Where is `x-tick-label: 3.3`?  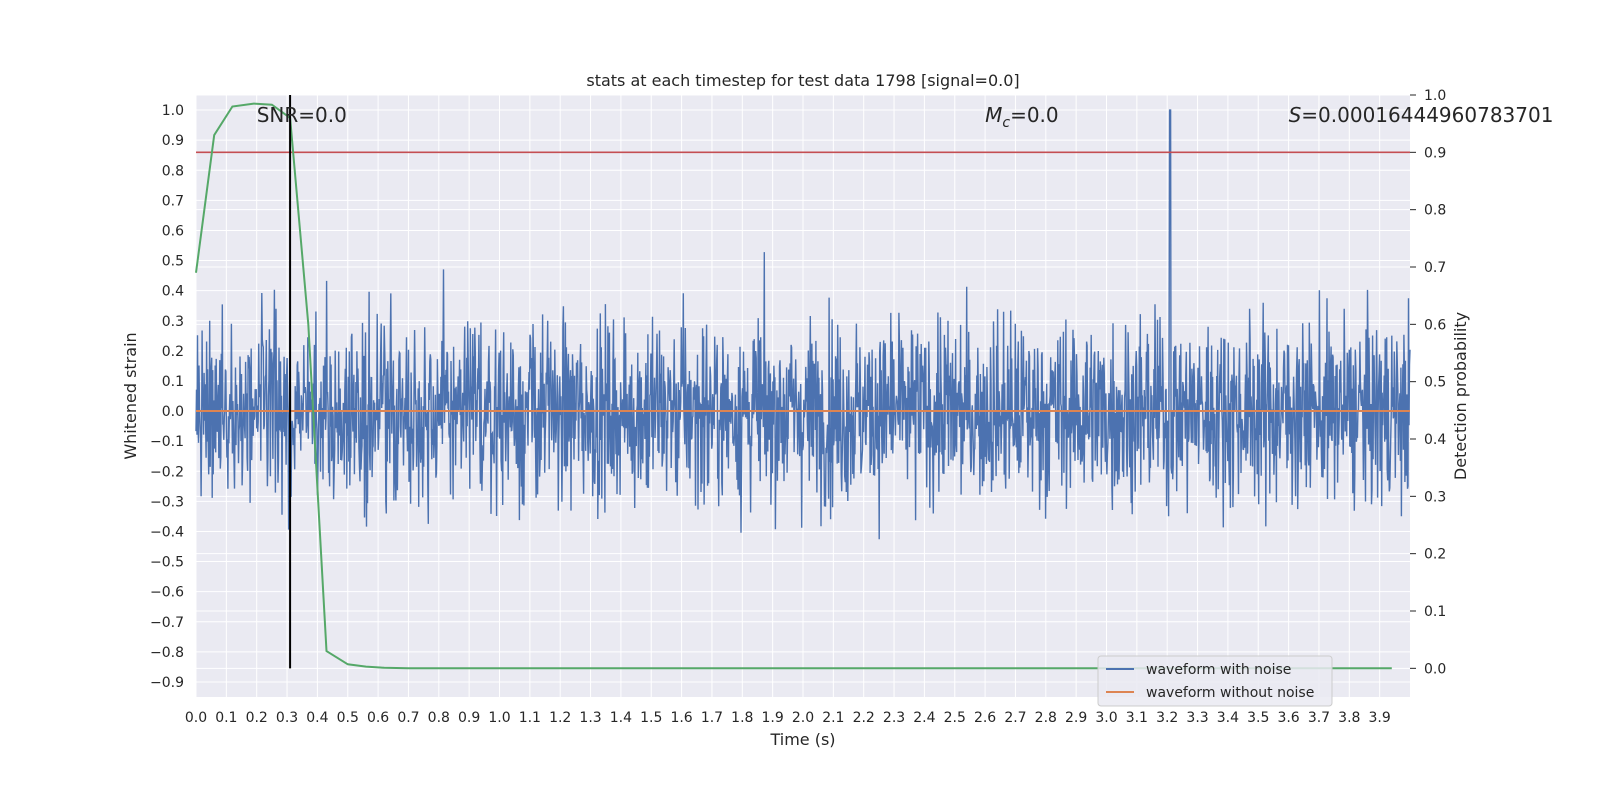 x-tick-label: 3.3 is located at coordinates (1197, 718).